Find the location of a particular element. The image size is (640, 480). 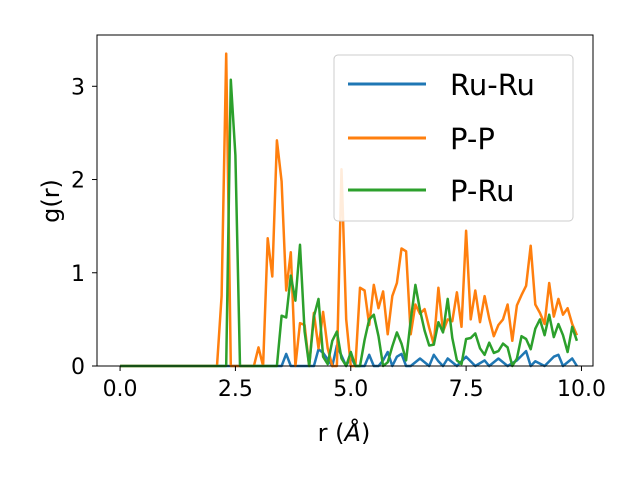

x-tick-label: 5.0 is located at coordinates (350, 389).